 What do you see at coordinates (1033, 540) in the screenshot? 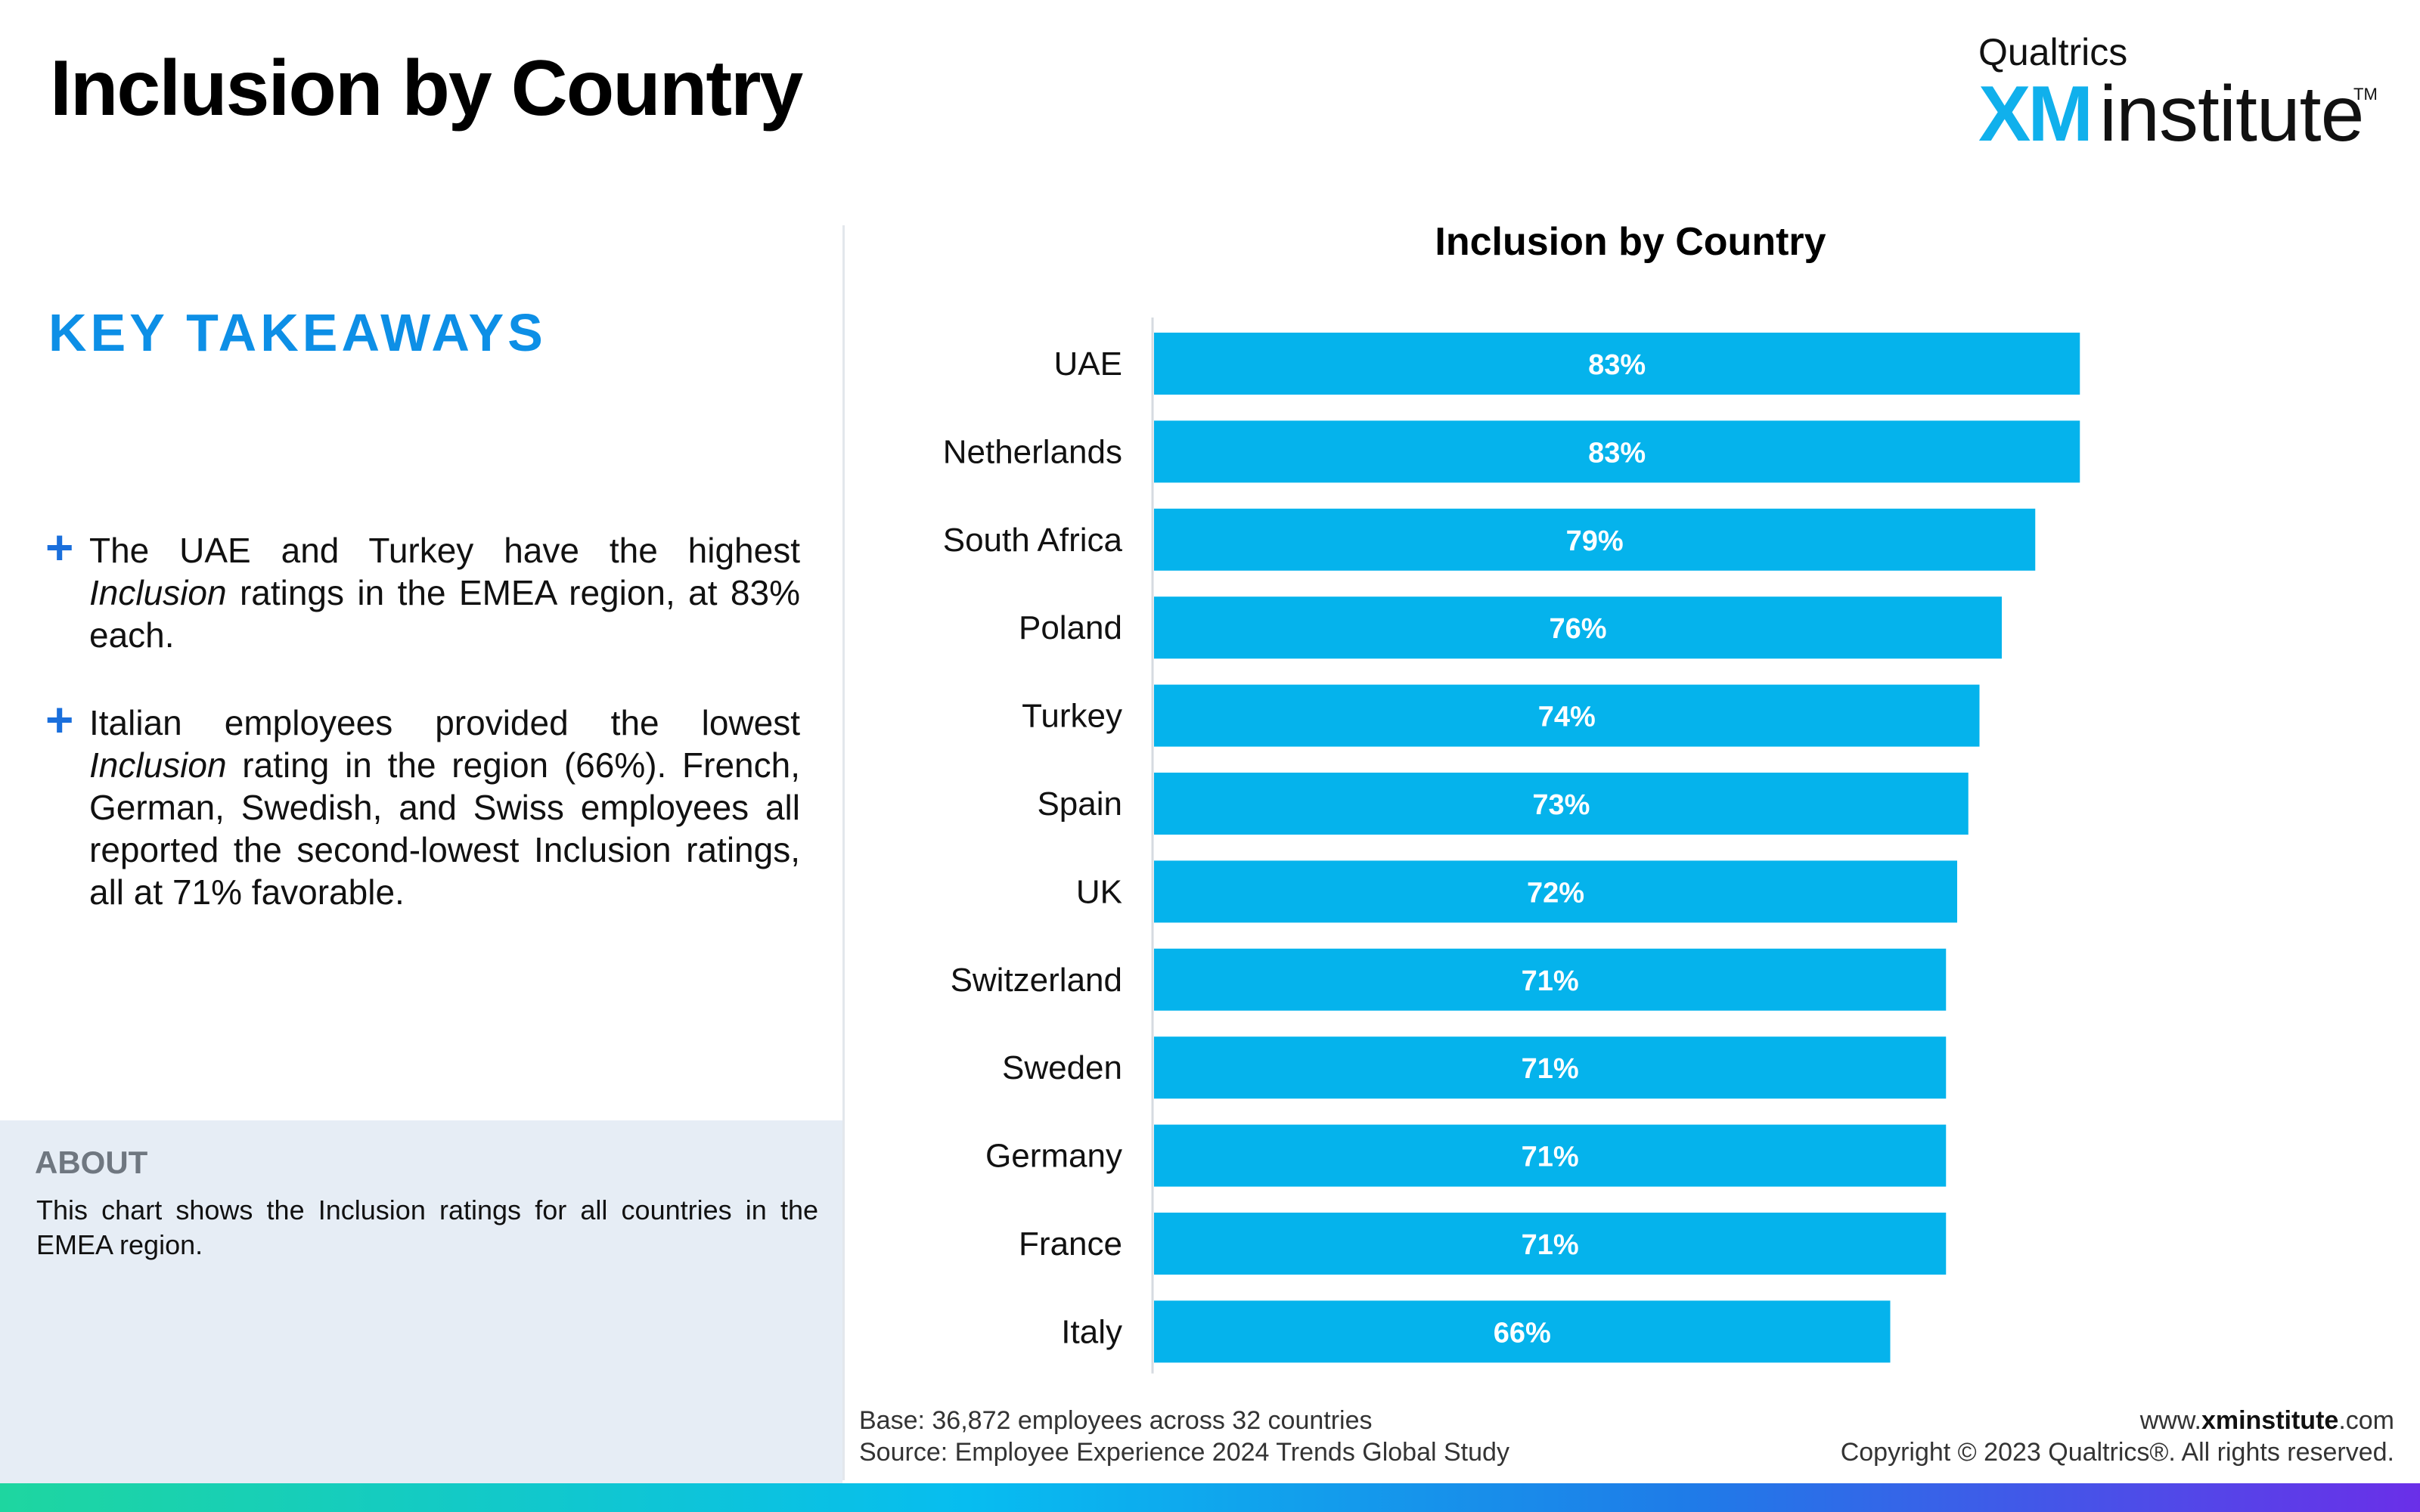
I see `category-label: South Africa` at bounding box center [1033, 540].